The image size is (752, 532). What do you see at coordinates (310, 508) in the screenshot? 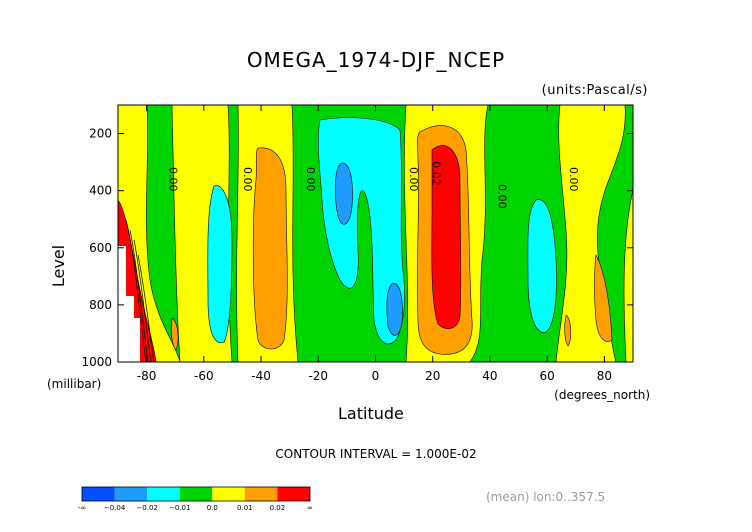
I see `colorbar-label: ∞` at bounding box center [310, 508].